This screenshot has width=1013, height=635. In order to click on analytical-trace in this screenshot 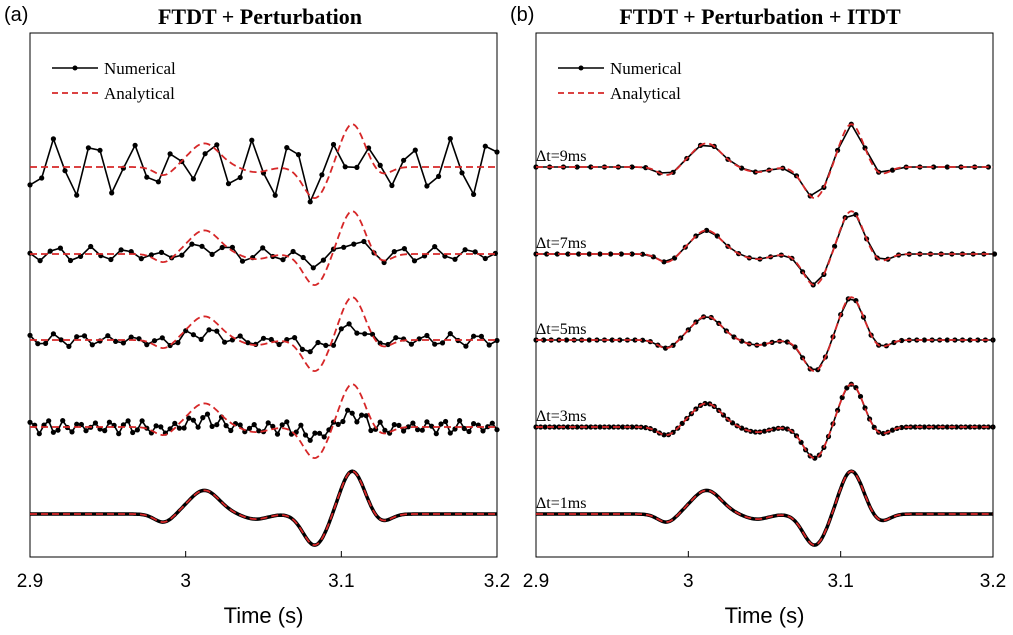, I will do `click(764, 421)`.